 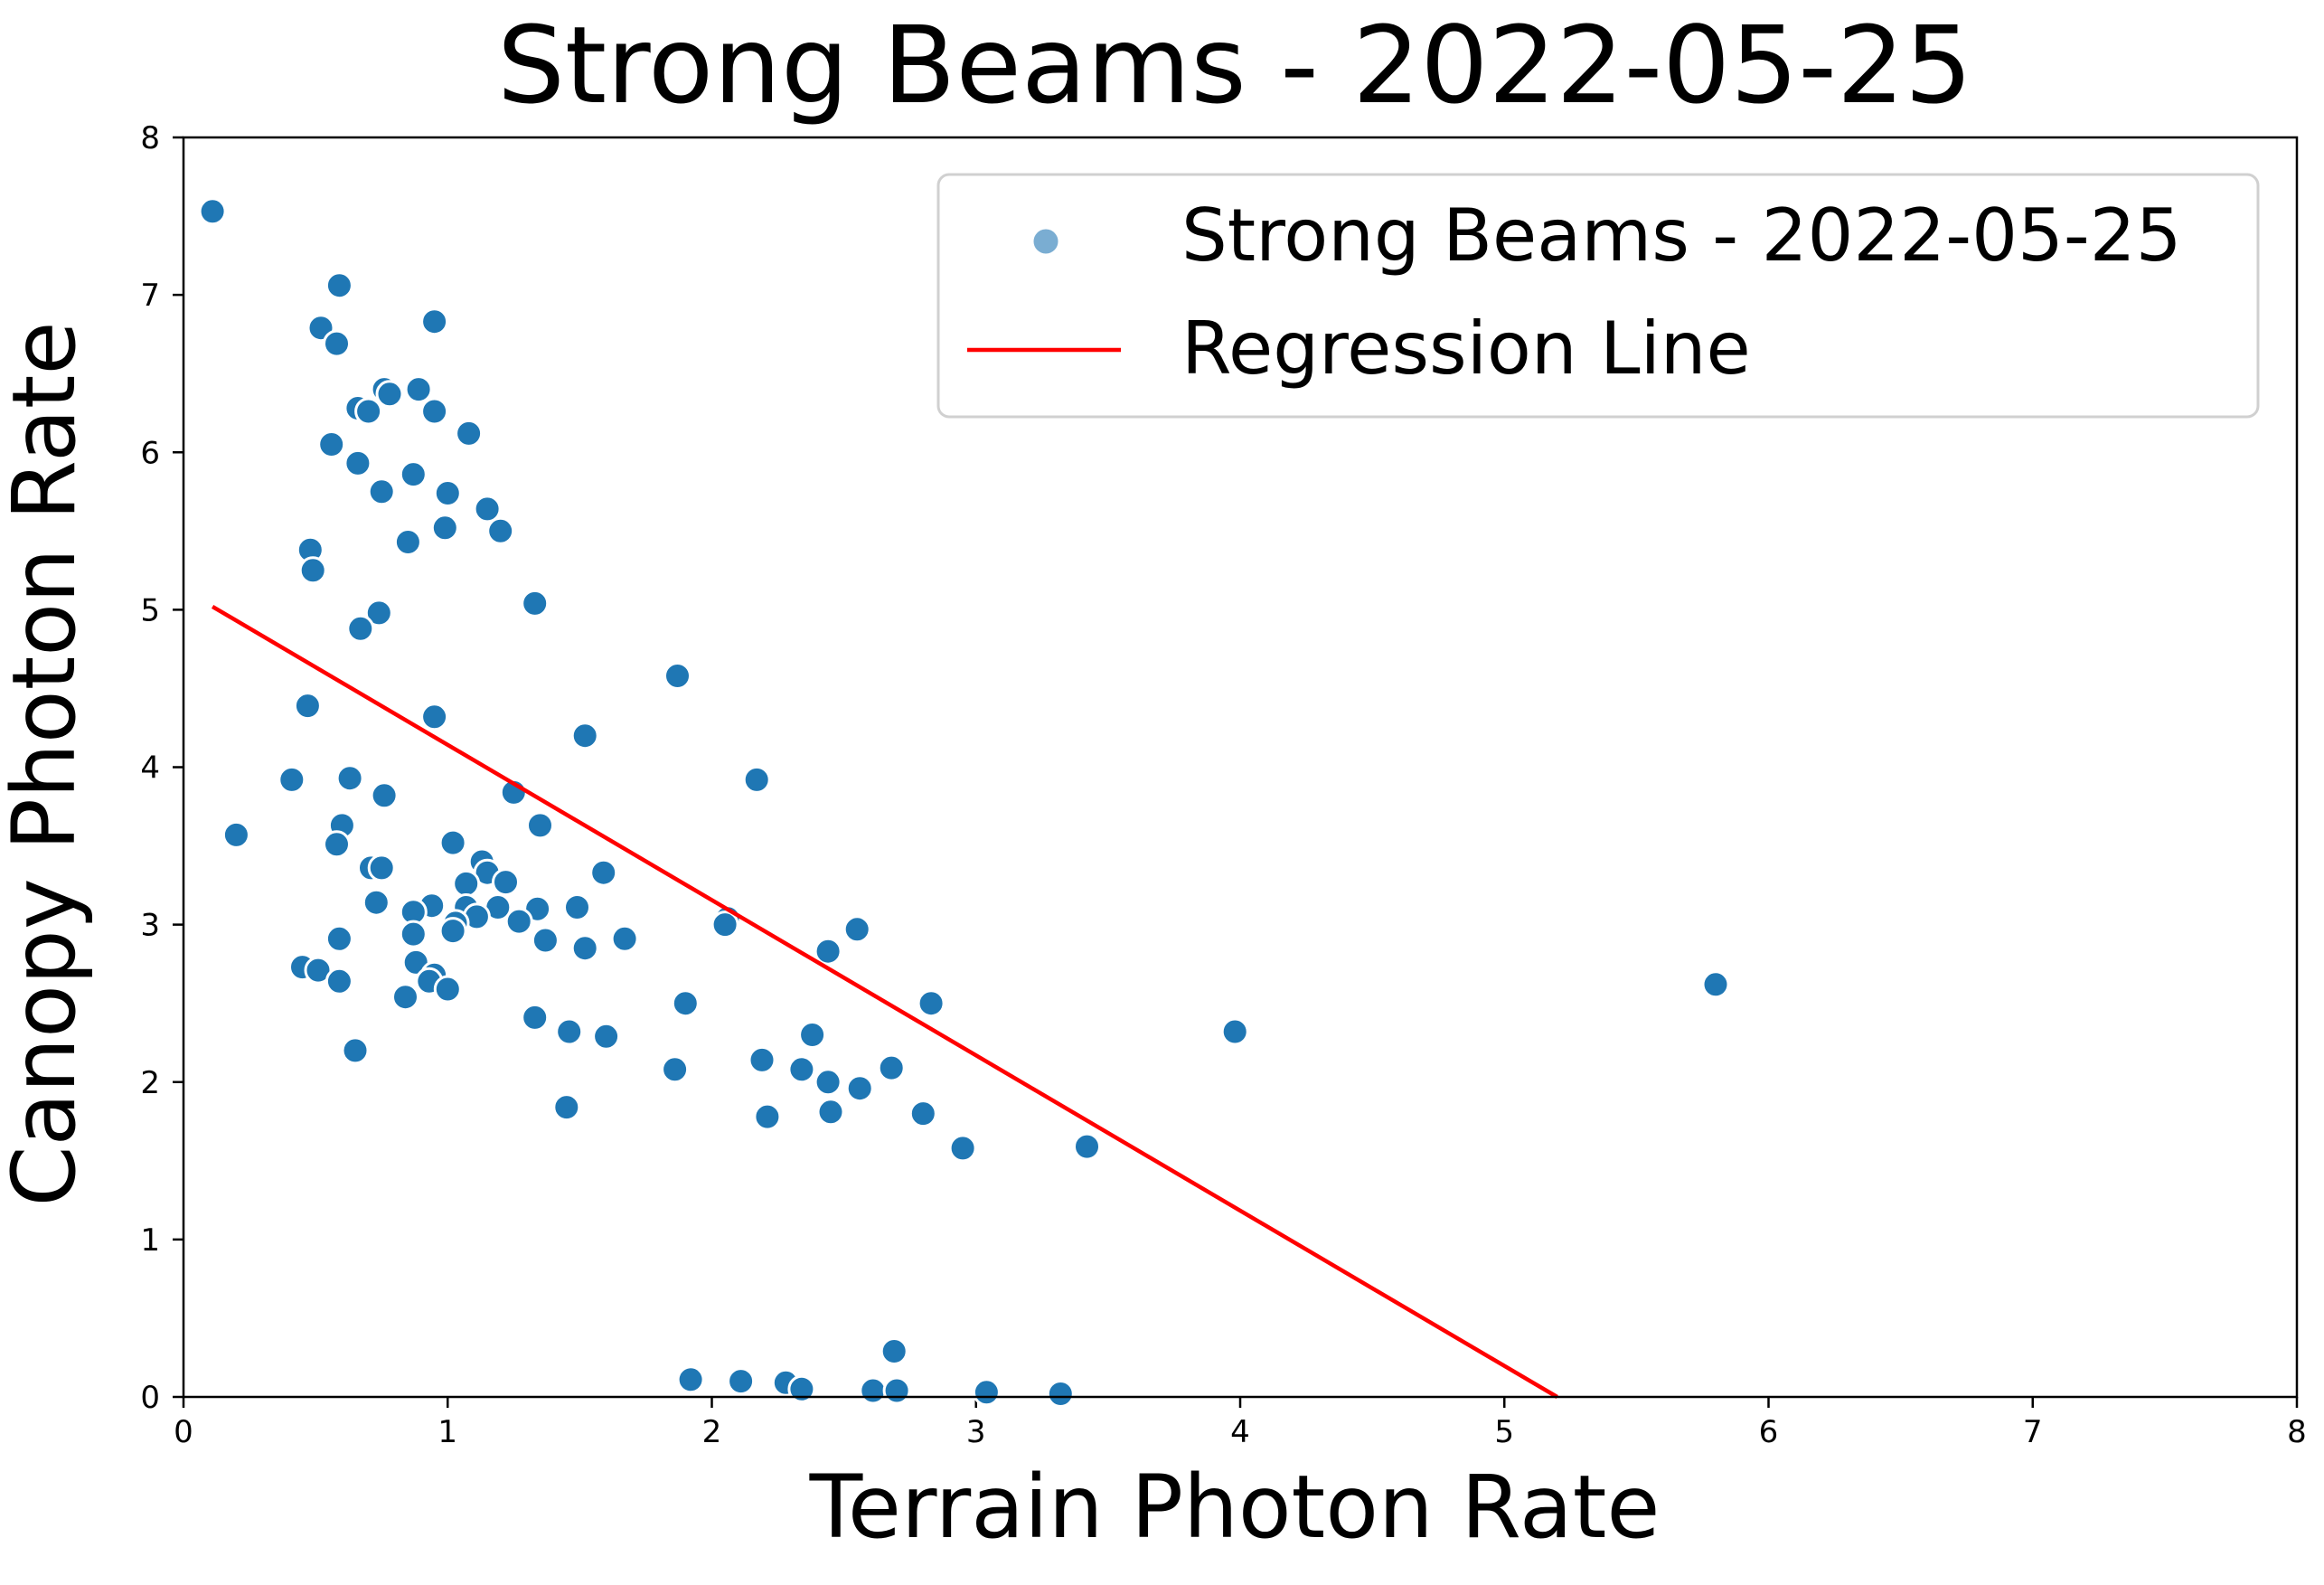 I want to click on x-tick-label: 4, so click(x=1240, y=1432).